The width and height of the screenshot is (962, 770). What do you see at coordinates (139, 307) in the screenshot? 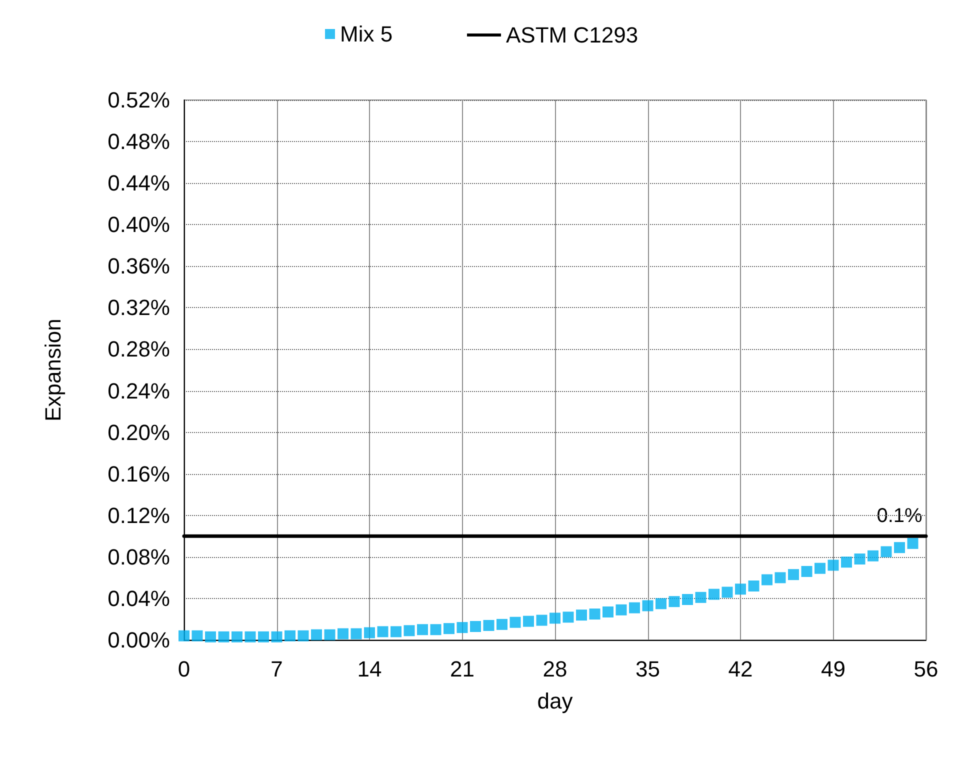
I see `y-tick-label: 0.32%` at bounding box center [139, 307].